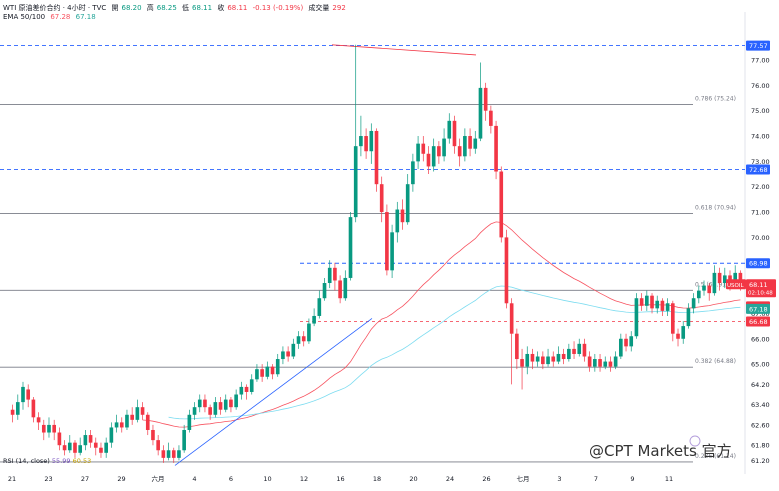 The height and width of the screenshot is (491, 779). Describe the element at coordinates (158, 478) in the screenshot. I see `x-tick-label: 六月` at that location.